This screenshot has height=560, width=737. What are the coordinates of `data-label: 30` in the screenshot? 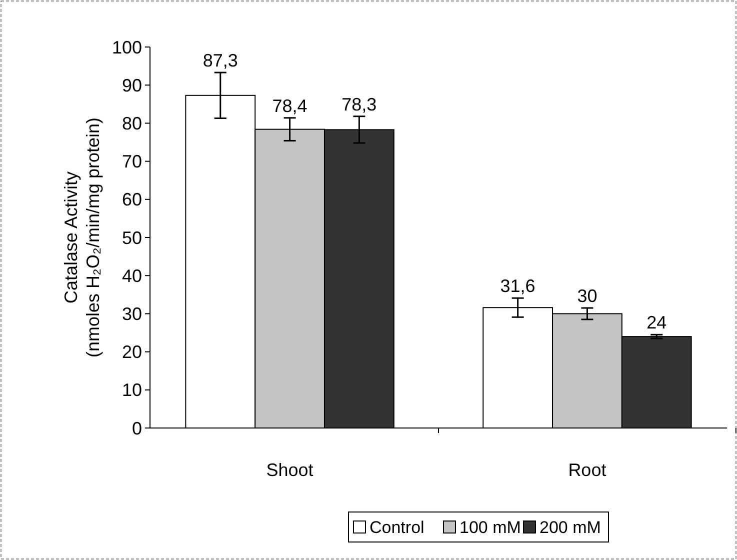 It's located at (587, 296).